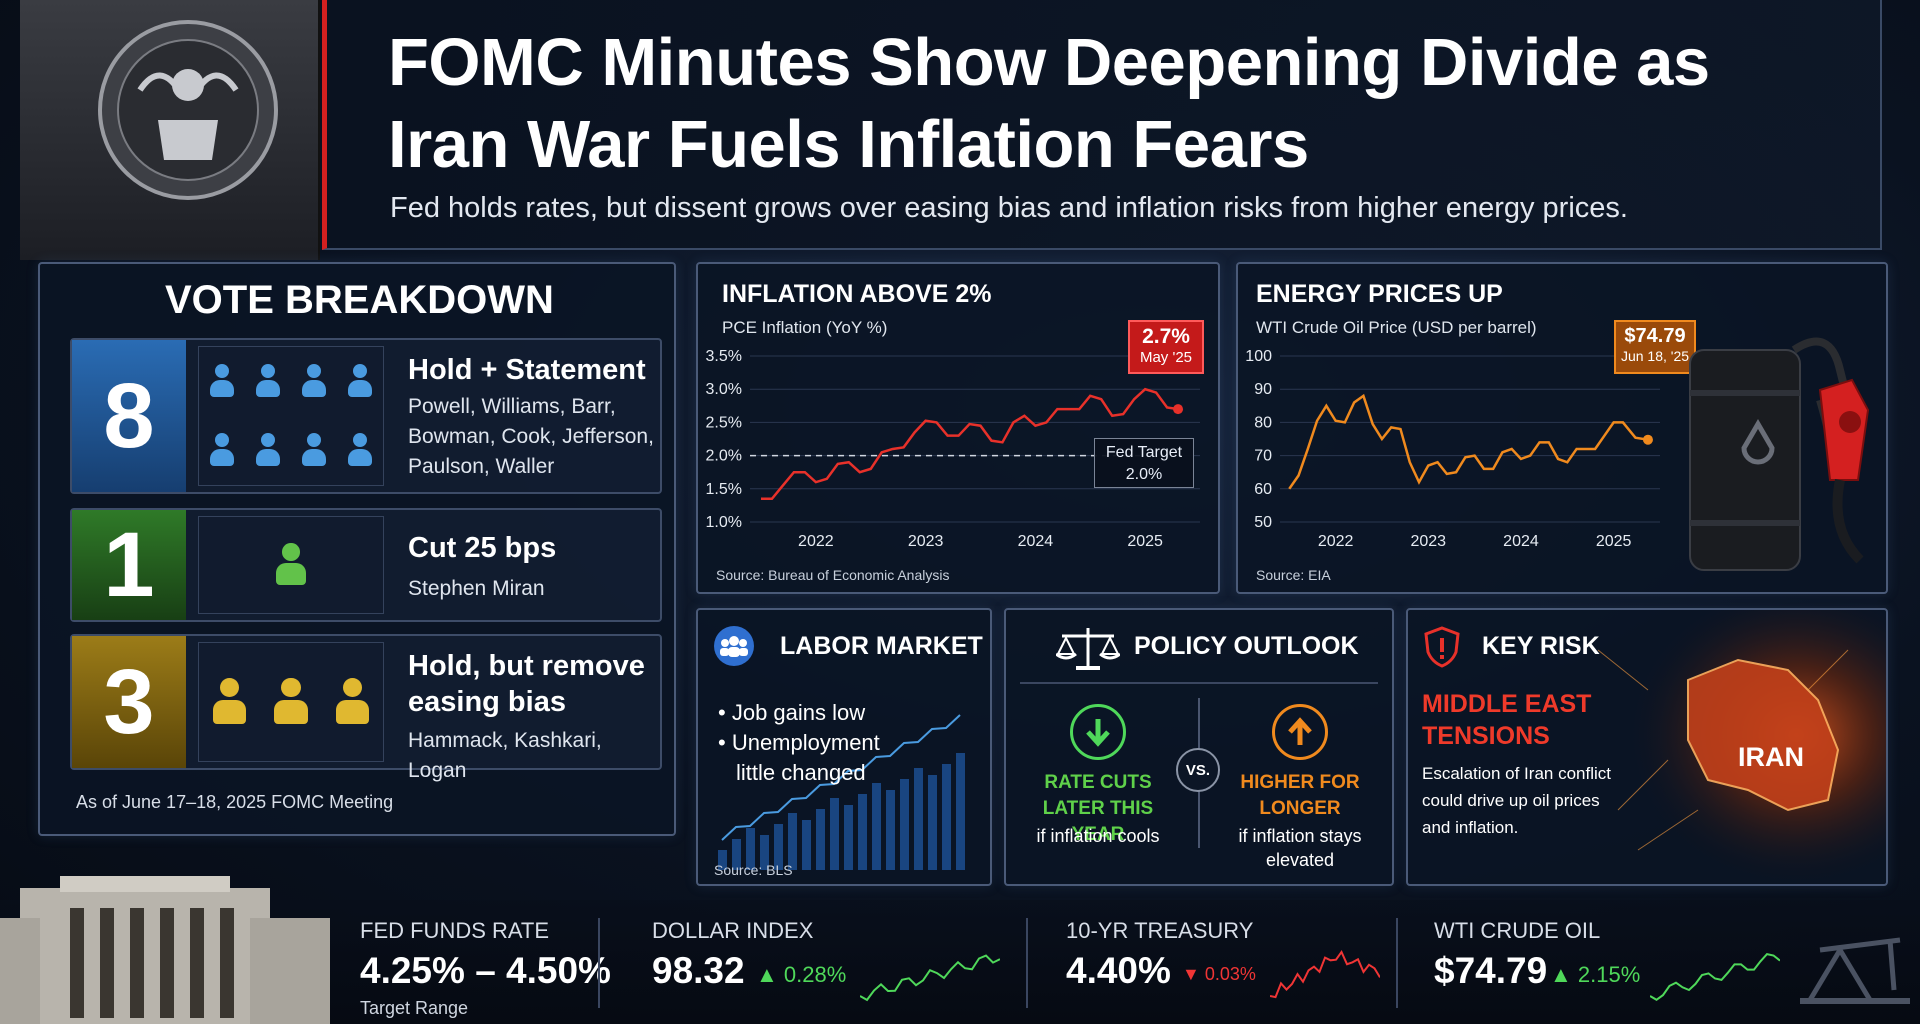 The image size is (1920, 1024). Describe the element at coordinates (235, 802) in the screenshot. I see `vote-footnote: As of June 17–18, 2025 FOMC Meeting` at that location.